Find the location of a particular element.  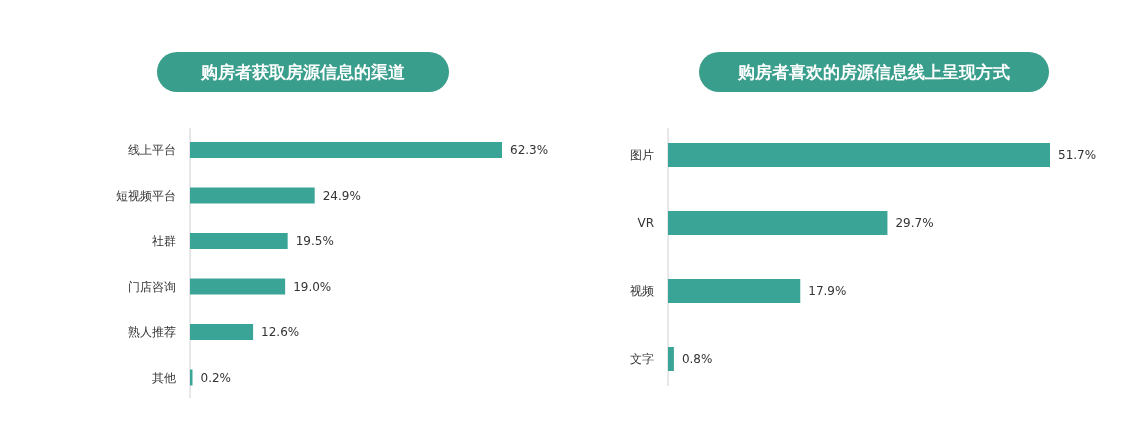

y-tick-label: 图片 is located at coordinates (642, 155).